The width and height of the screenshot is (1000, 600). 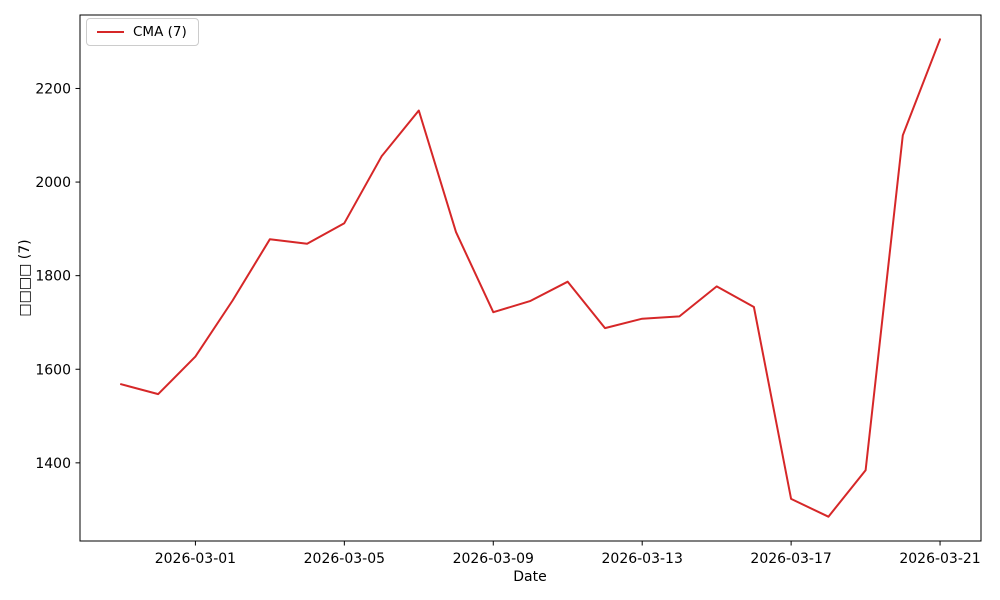 I want to click on y-tick-label: 1600, so click(x=53, y=370).